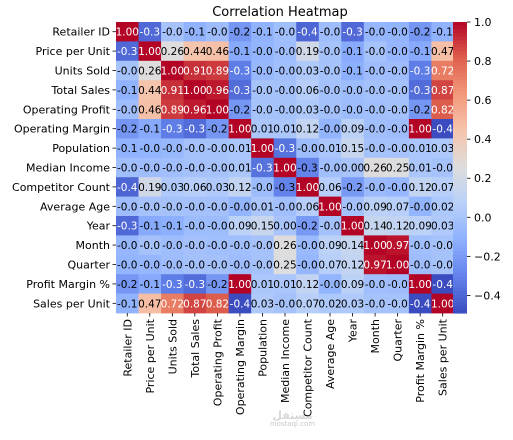  I want to click on x-tick-label: Retailer ID, so click(127, 348).